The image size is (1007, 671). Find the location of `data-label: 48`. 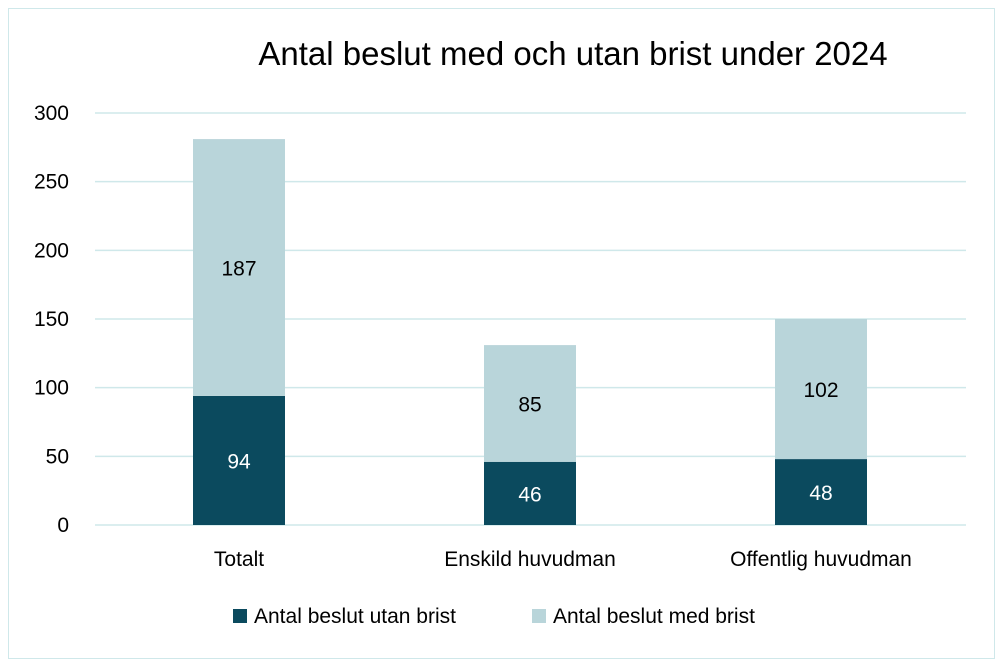

data-label: 48 is located at coordinates (820, 493).